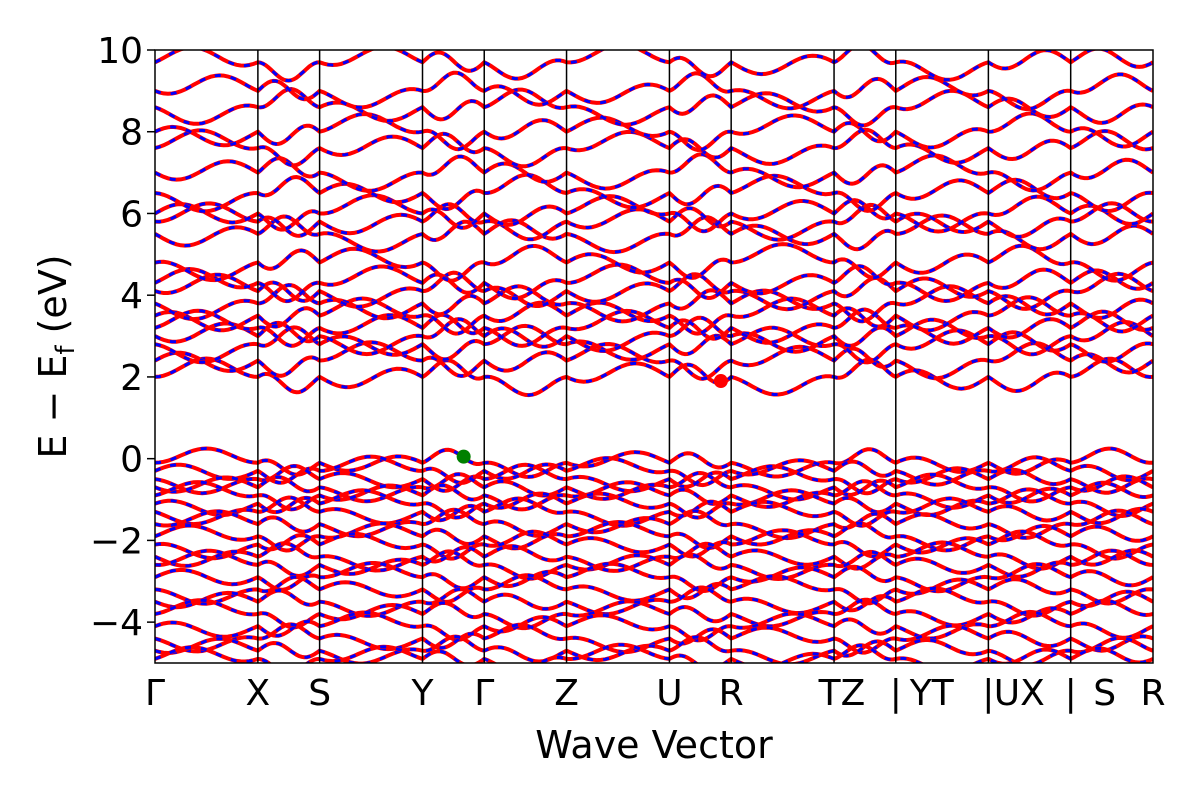 Image resolution: width=1200 pixels, height=800 pixels. Describe the element at coordinates (122, 337) in the screenshot. I see `y-axis-ticks: −4 −2 0 2 4 6 8 10` at that location.